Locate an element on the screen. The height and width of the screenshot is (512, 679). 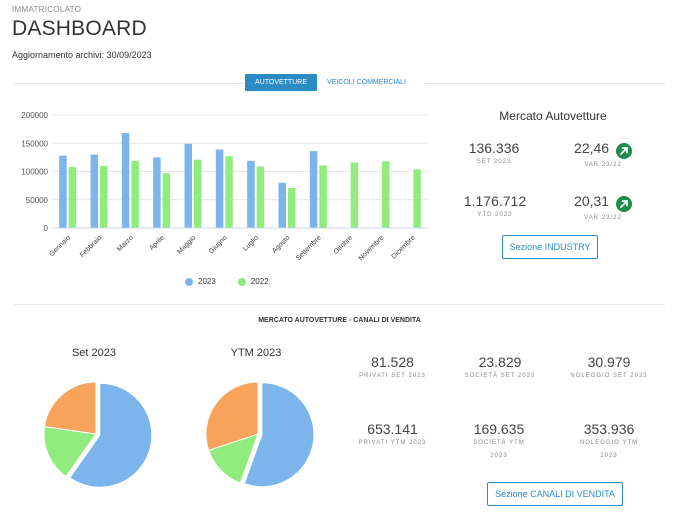
x-tick-label: Febbraio is located at coordinates (91, 246).